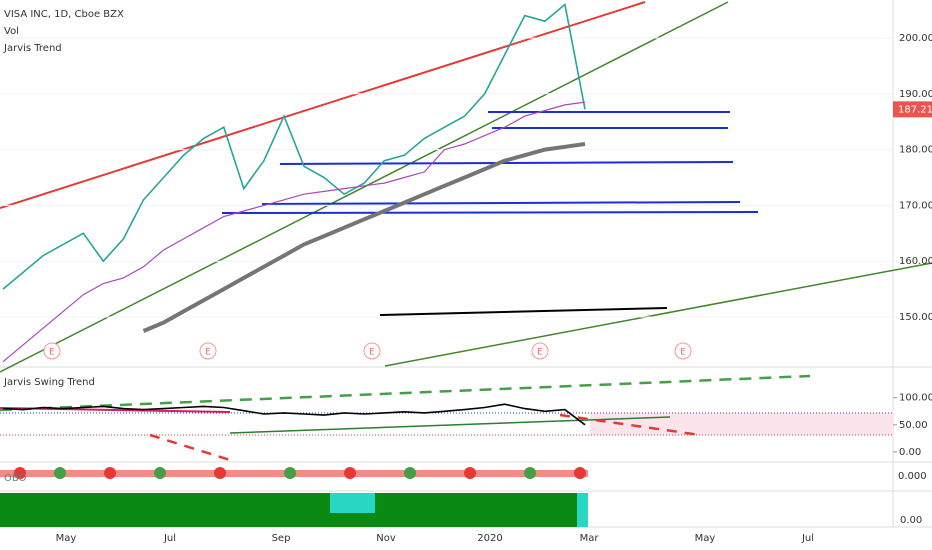 The width and height of the screenshot is (932, 550). Describe the element at coordinates (386, 538) in the screenshot. I see `x-tick-label: Nov` at that location.